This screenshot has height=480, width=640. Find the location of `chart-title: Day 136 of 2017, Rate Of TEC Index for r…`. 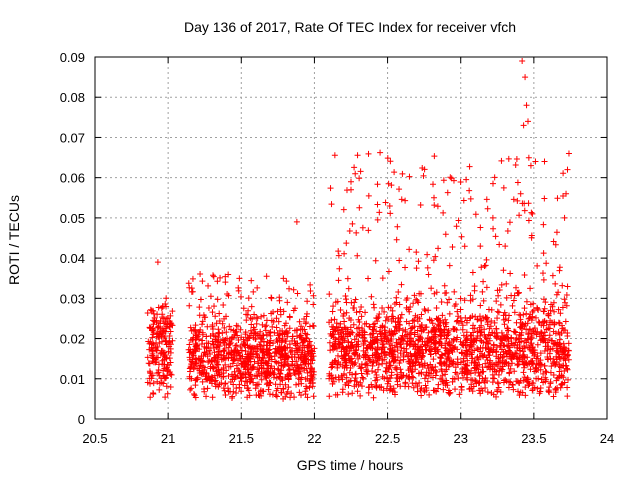

chart-title: Day 136 of 2017, Rate Of TEC Index for r… is located at coordinates (350, 27).